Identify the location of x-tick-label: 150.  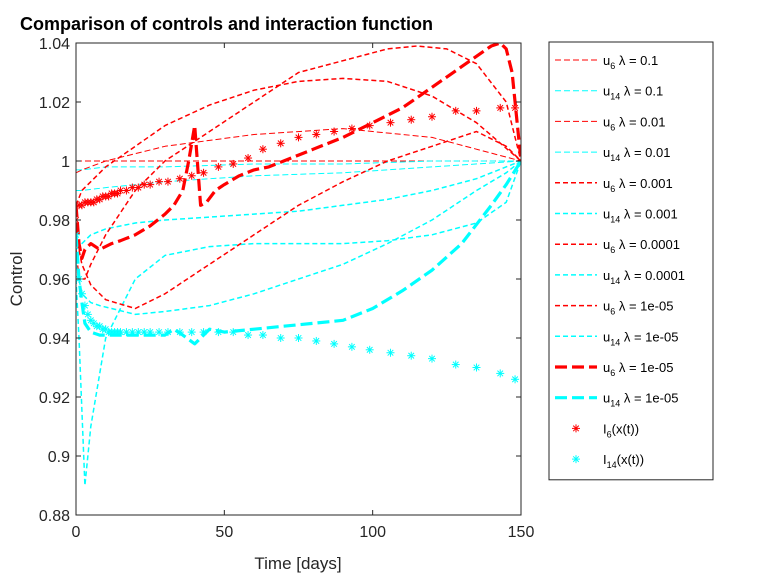
(521, 532).